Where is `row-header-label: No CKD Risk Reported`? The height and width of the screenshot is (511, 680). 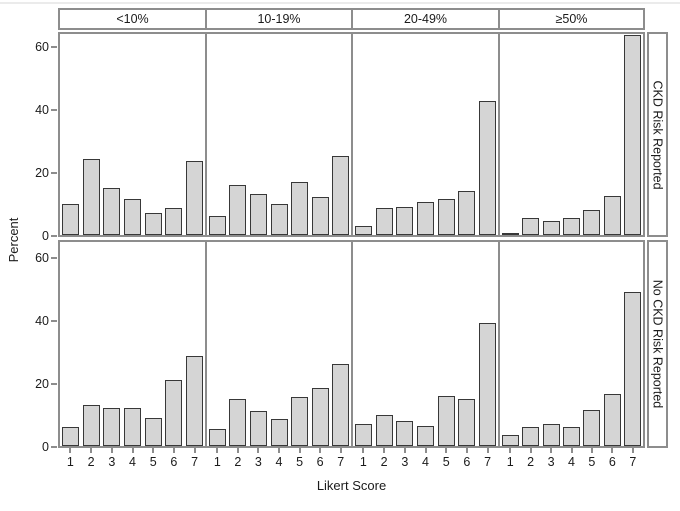 row-header-label: No CKD Risk Reported is located at coordinates (657, 344).